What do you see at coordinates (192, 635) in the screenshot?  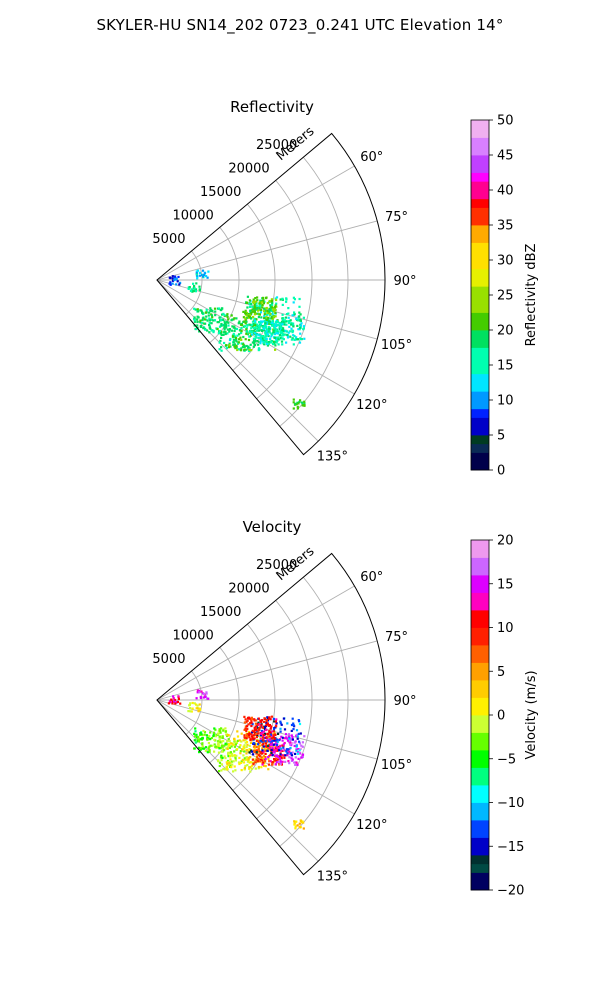 I see `radial-tick-label: 10000` at bounding box center [192, 635].